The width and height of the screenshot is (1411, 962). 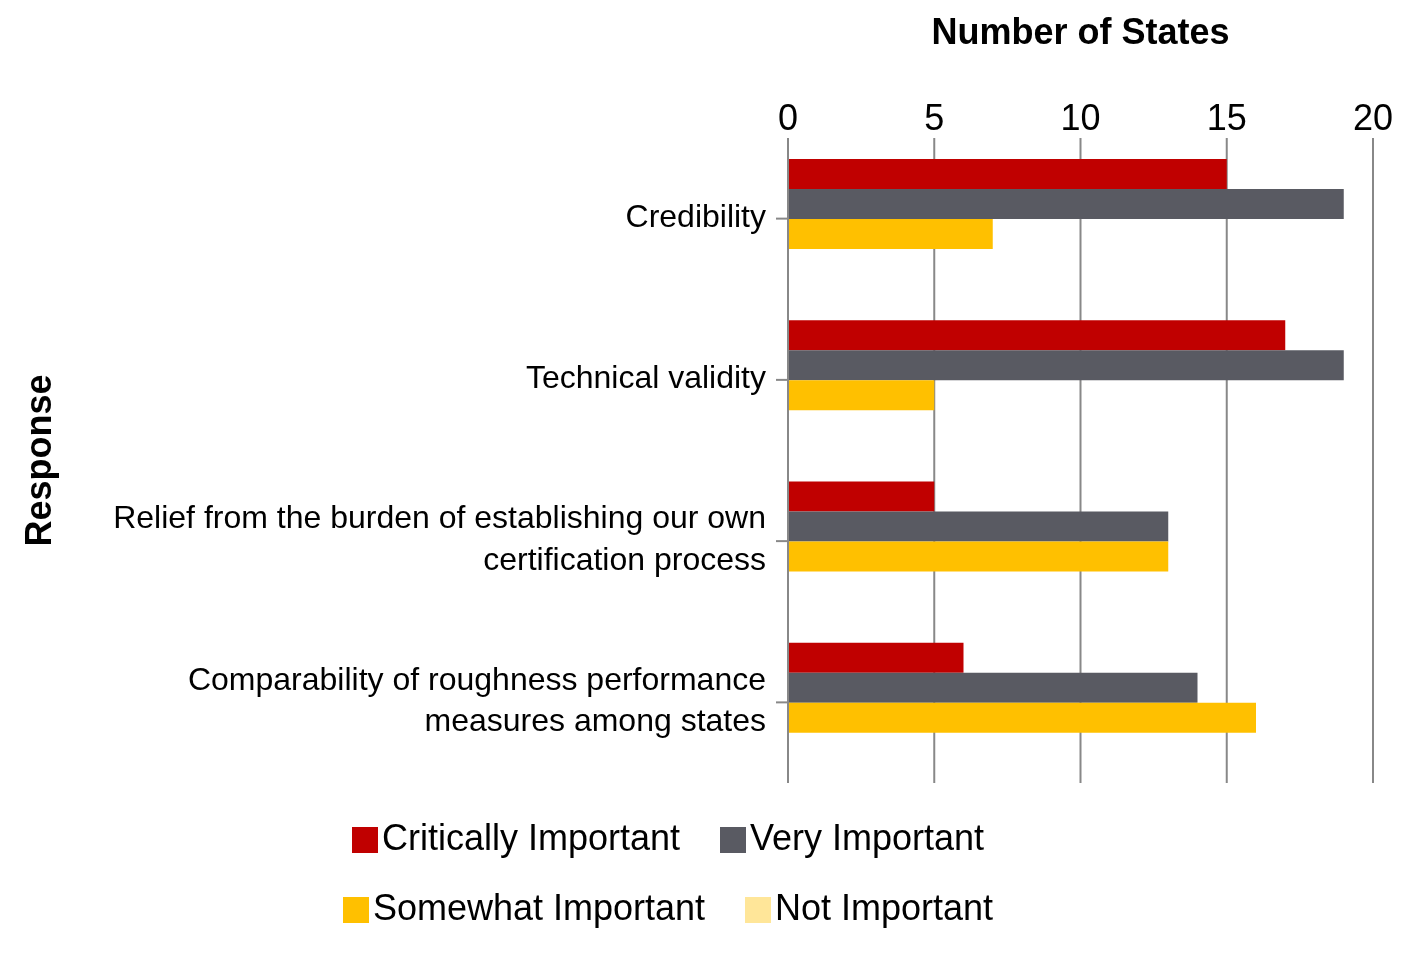 What do you see at coordinates (867, 837) in the screenshot?
I see `legend-label: Very Important` at bounding box center [867, 837].